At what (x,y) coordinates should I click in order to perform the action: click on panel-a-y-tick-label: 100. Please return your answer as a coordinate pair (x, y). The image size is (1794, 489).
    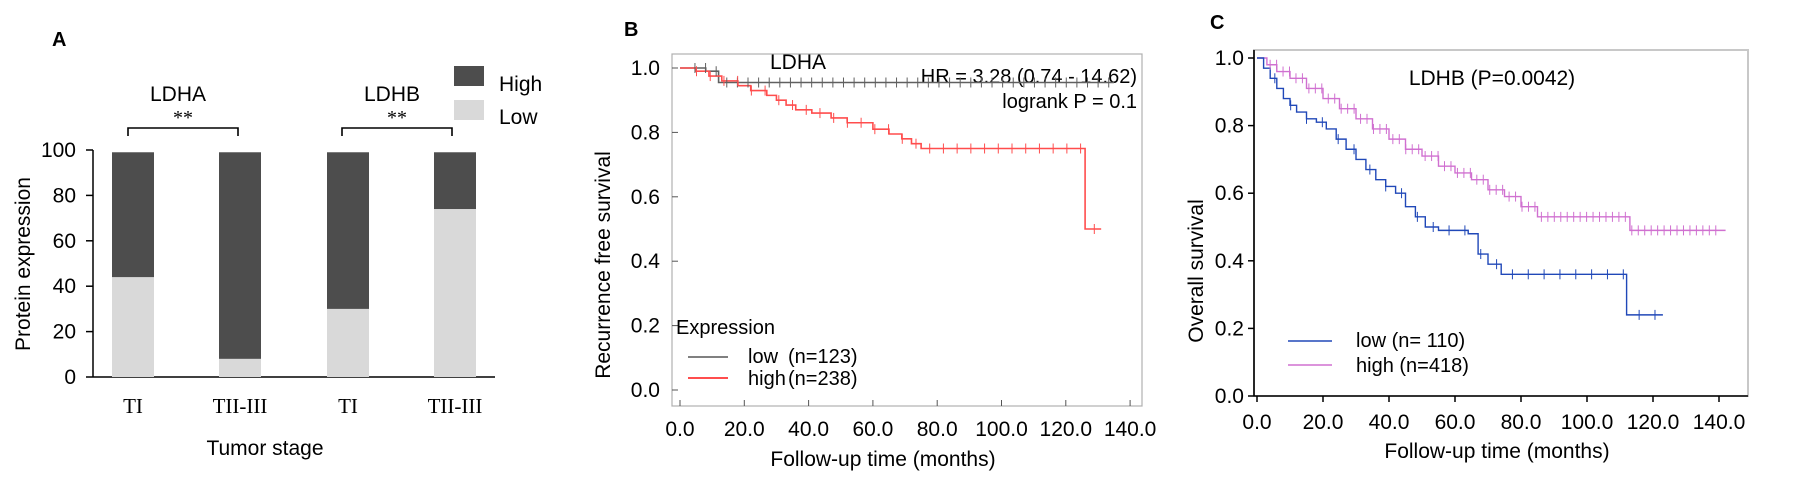
    Looking at the image, I should click on (58, 150).